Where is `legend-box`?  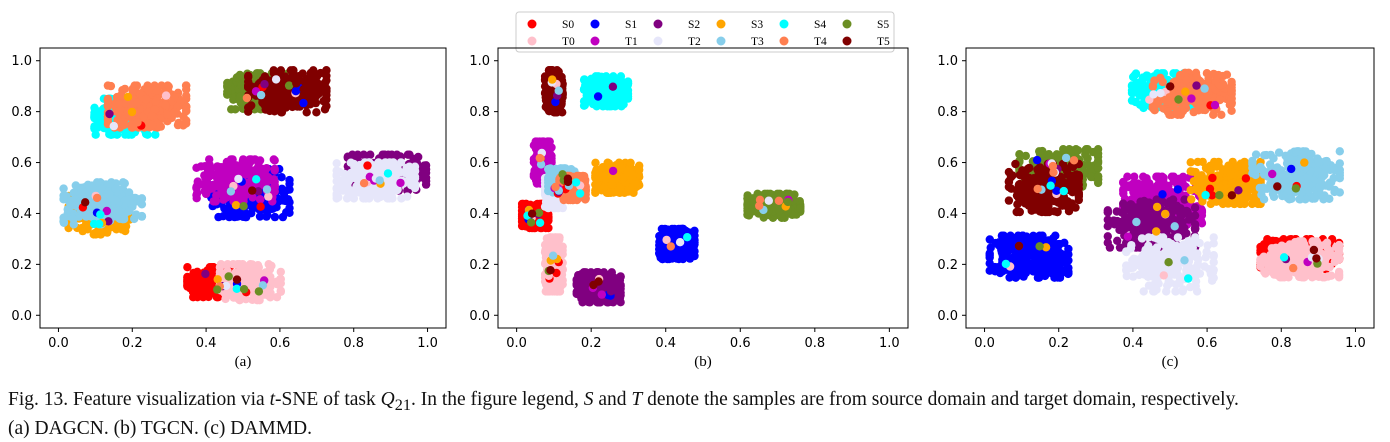 legend-box is located at coordinates (705, 32).